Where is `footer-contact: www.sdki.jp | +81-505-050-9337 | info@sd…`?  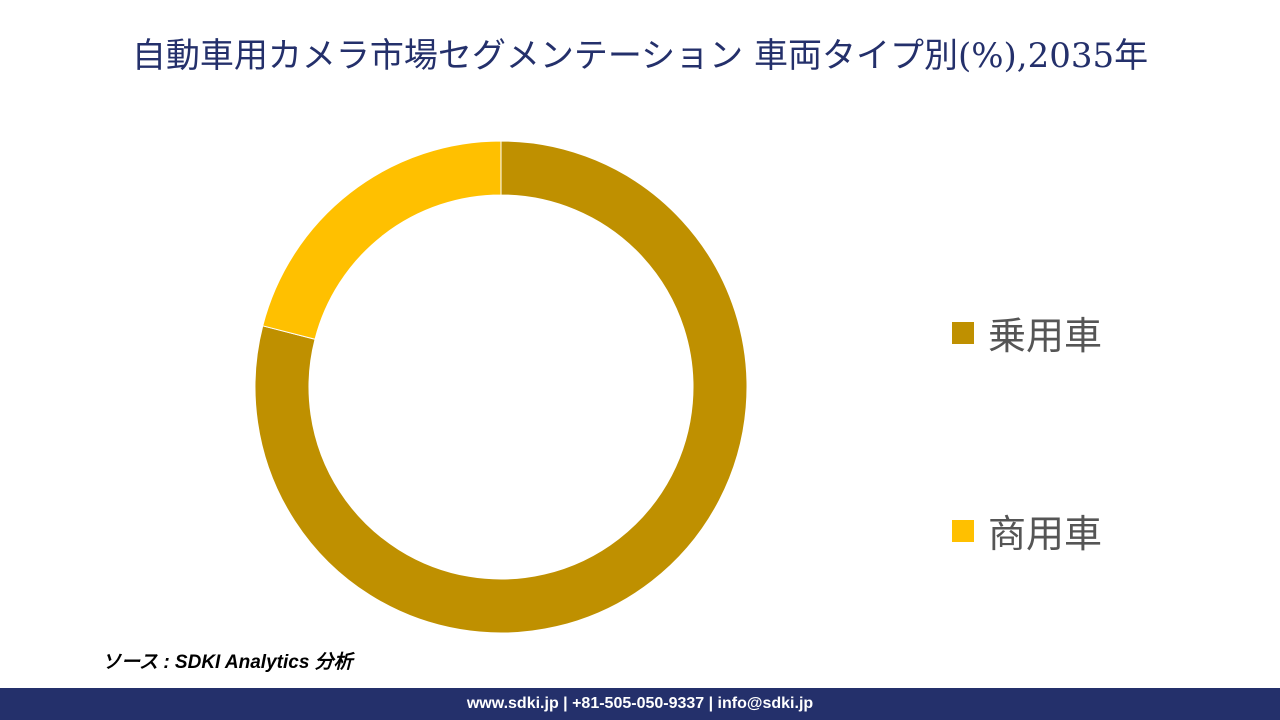
footer-contact: www.sdki.jp | +81-505-050-9337 | info@sd… is located at coordinates (640, 704).